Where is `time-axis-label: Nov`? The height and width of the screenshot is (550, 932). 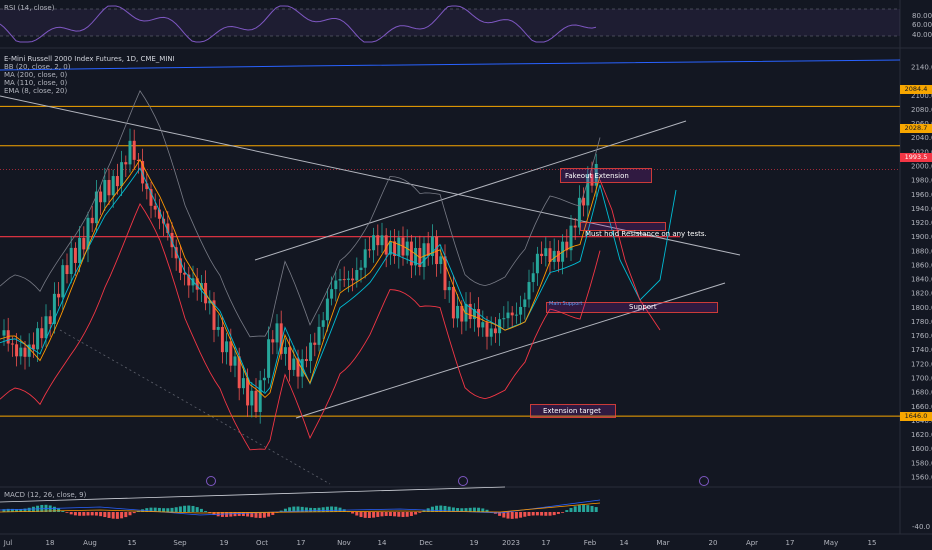 time-axis-label: Nov is located at coordinates (344, 543).